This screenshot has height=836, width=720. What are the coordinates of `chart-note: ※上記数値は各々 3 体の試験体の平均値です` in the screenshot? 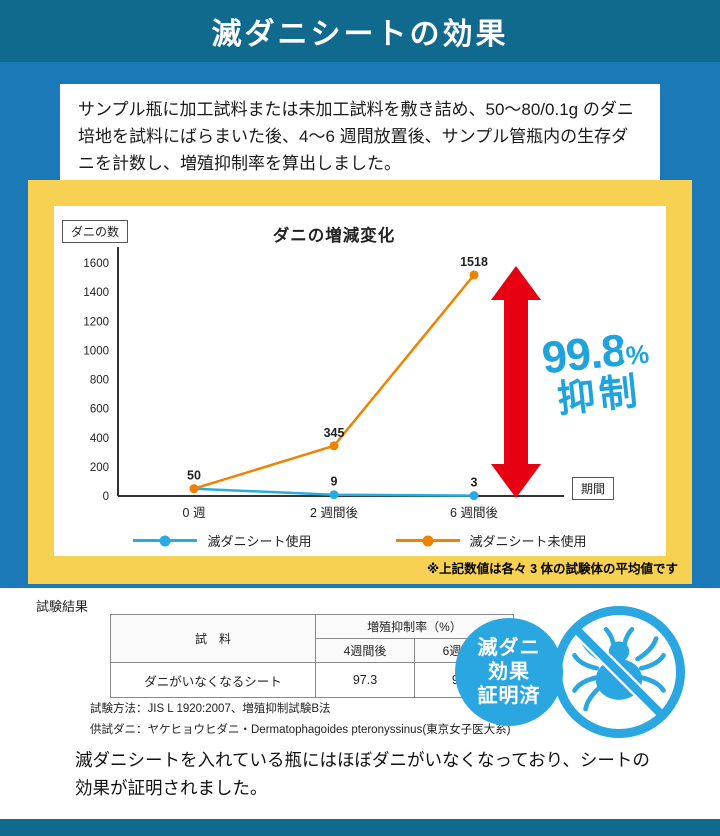 It's located at (552, 569).